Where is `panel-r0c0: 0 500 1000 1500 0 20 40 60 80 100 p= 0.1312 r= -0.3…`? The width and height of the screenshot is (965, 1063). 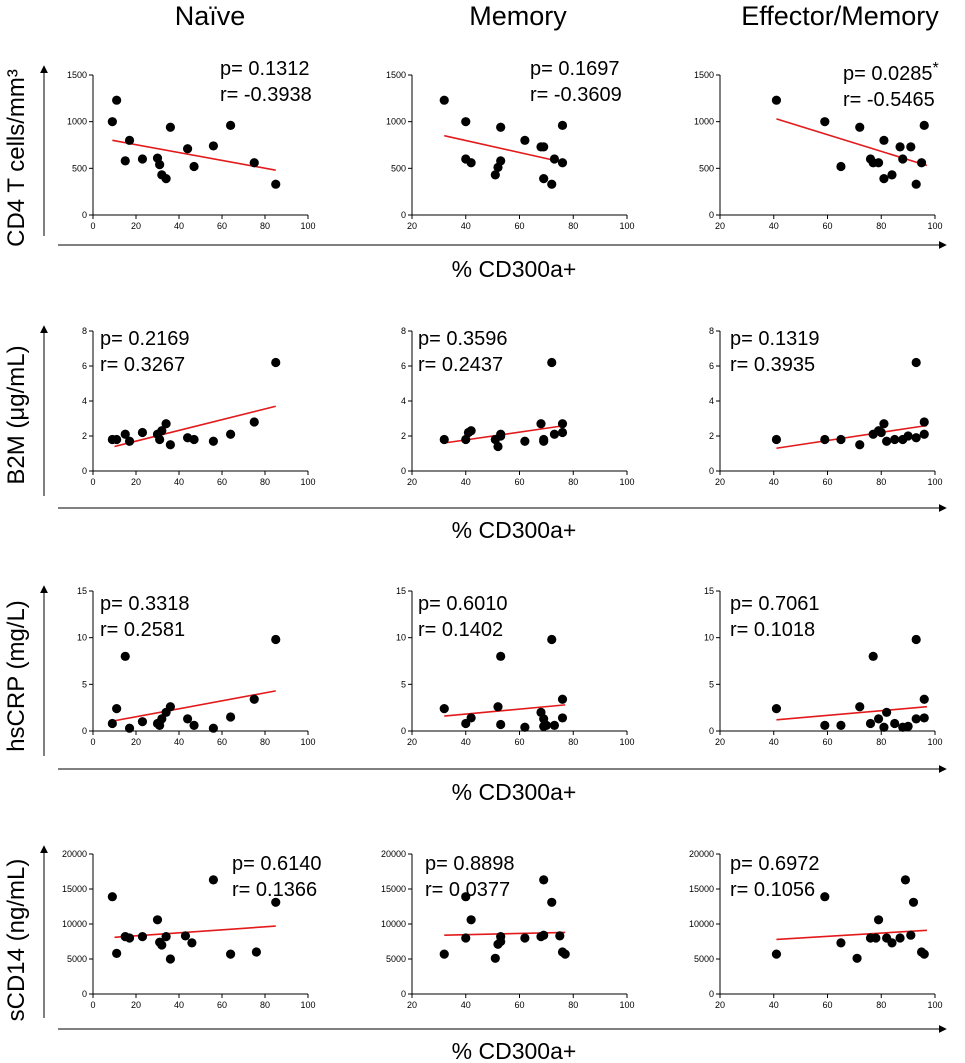 panel-r0c0: 0 500 1000 1500 0 20 40 60 80 100 p= 0.1312 r= -0.3… is located at coordinates (191, 144).